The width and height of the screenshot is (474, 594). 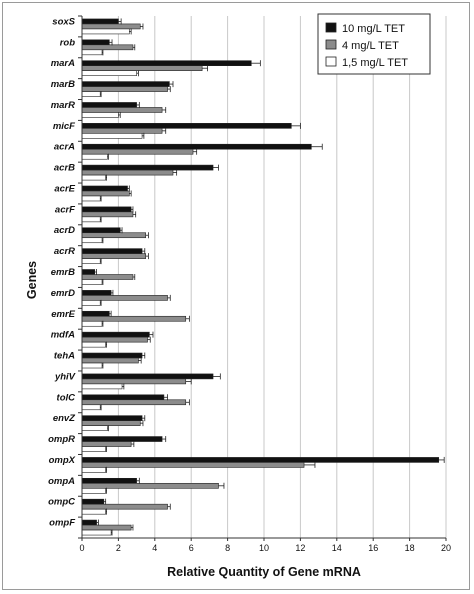 I want to click on x-tick-label: 10, so click(x=264, y=548).